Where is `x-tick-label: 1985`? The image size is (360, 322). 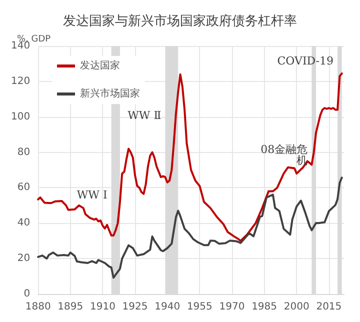 x-tick-label: 1985 is located at coordinates (265, 307).